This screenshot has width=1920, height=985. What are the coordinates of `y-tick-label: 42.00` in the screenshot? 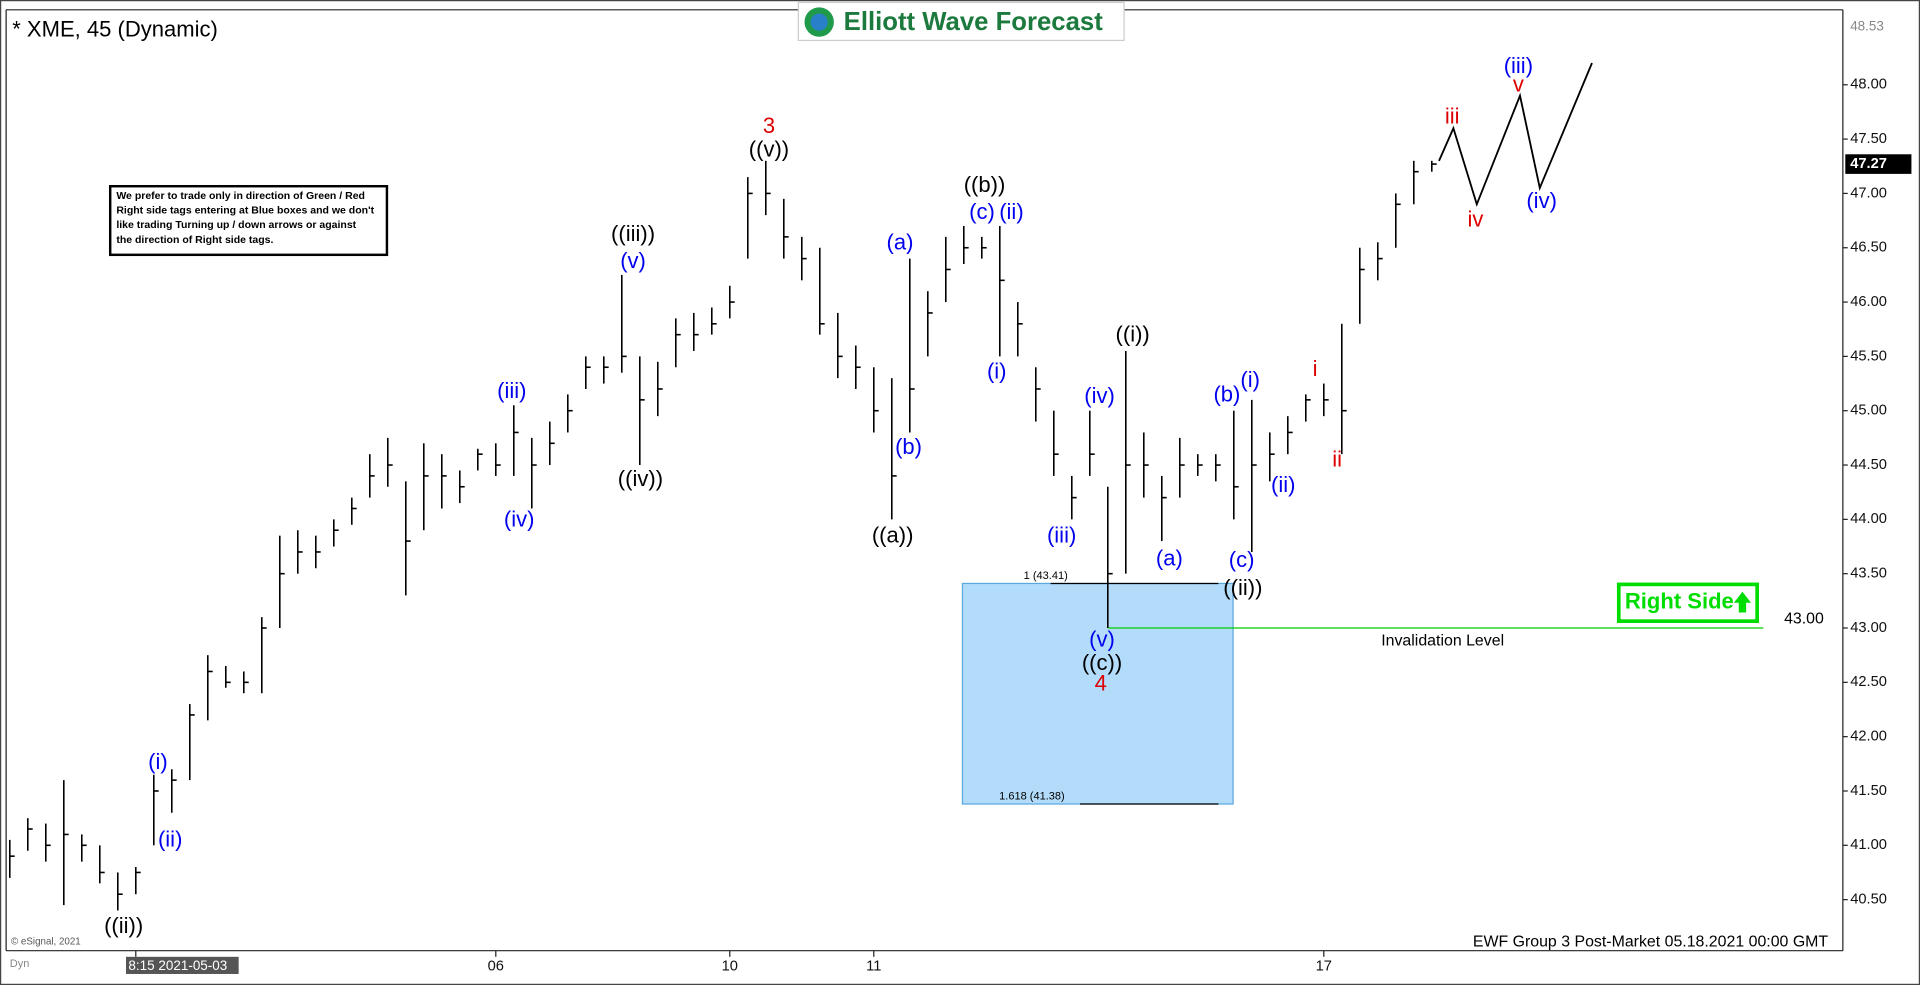 It's located at (1868, 737).